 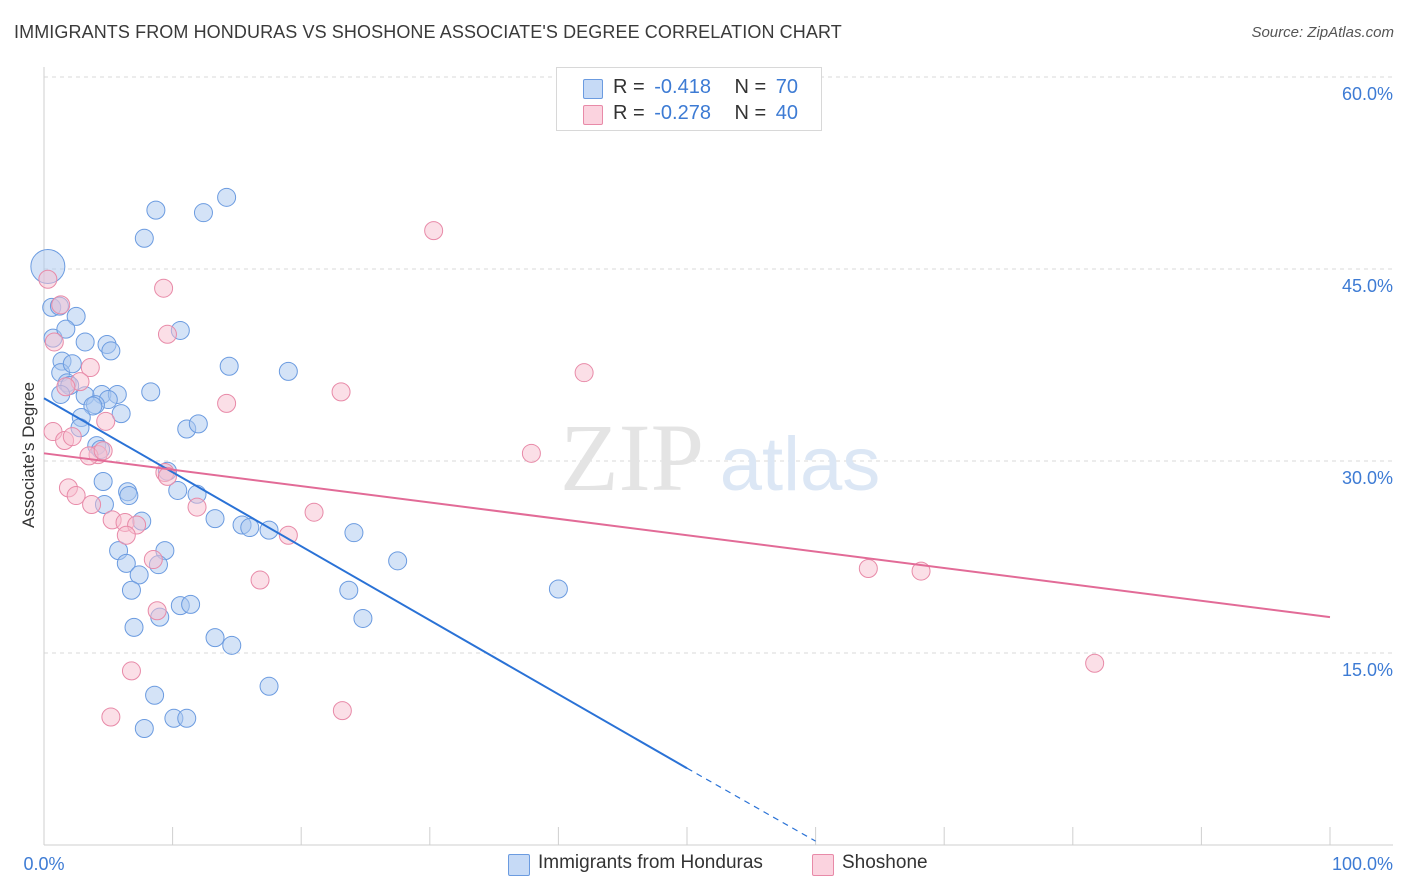 What do you see at coordinates (800, 464) in the screenshot?
I see `watermark-atlas: atlas` at bounding box center [800, 464].